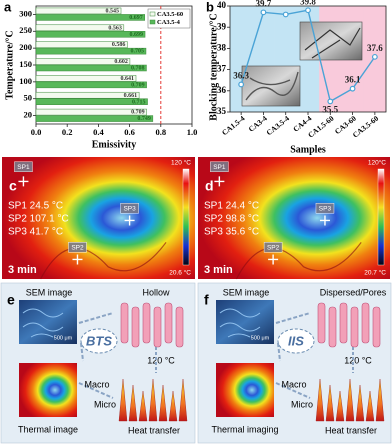 This screenshot has width=392, height=444. I want to click on y-tick-label: 250, so click(25, 30).